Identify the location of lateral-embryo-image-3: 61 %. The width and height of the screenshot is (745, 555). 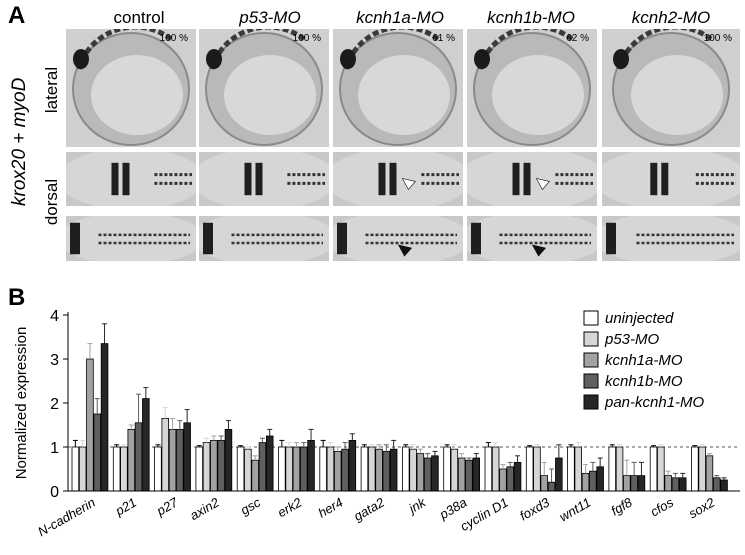
(398, 88).